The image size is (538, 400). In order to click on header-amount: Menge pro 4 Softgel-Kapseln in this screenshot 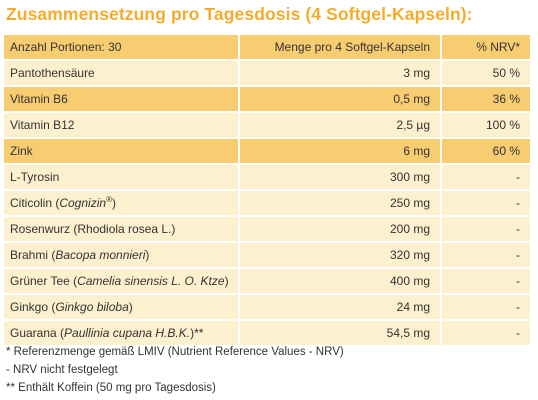, I will do `click(341, 48)`.